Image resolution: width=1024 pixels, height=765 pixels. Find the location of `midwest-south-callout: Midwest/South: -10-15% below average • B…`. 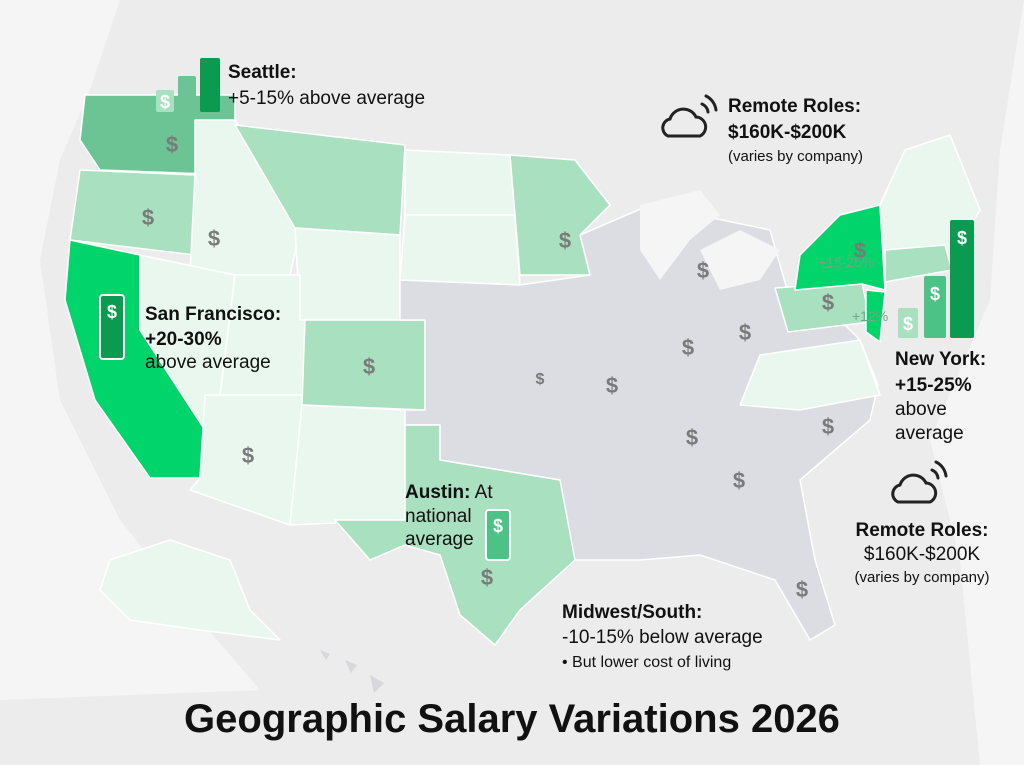

midwest-south-callout: Midwest/South: -10-15% below average • B… is located at coordinates (662, 636).